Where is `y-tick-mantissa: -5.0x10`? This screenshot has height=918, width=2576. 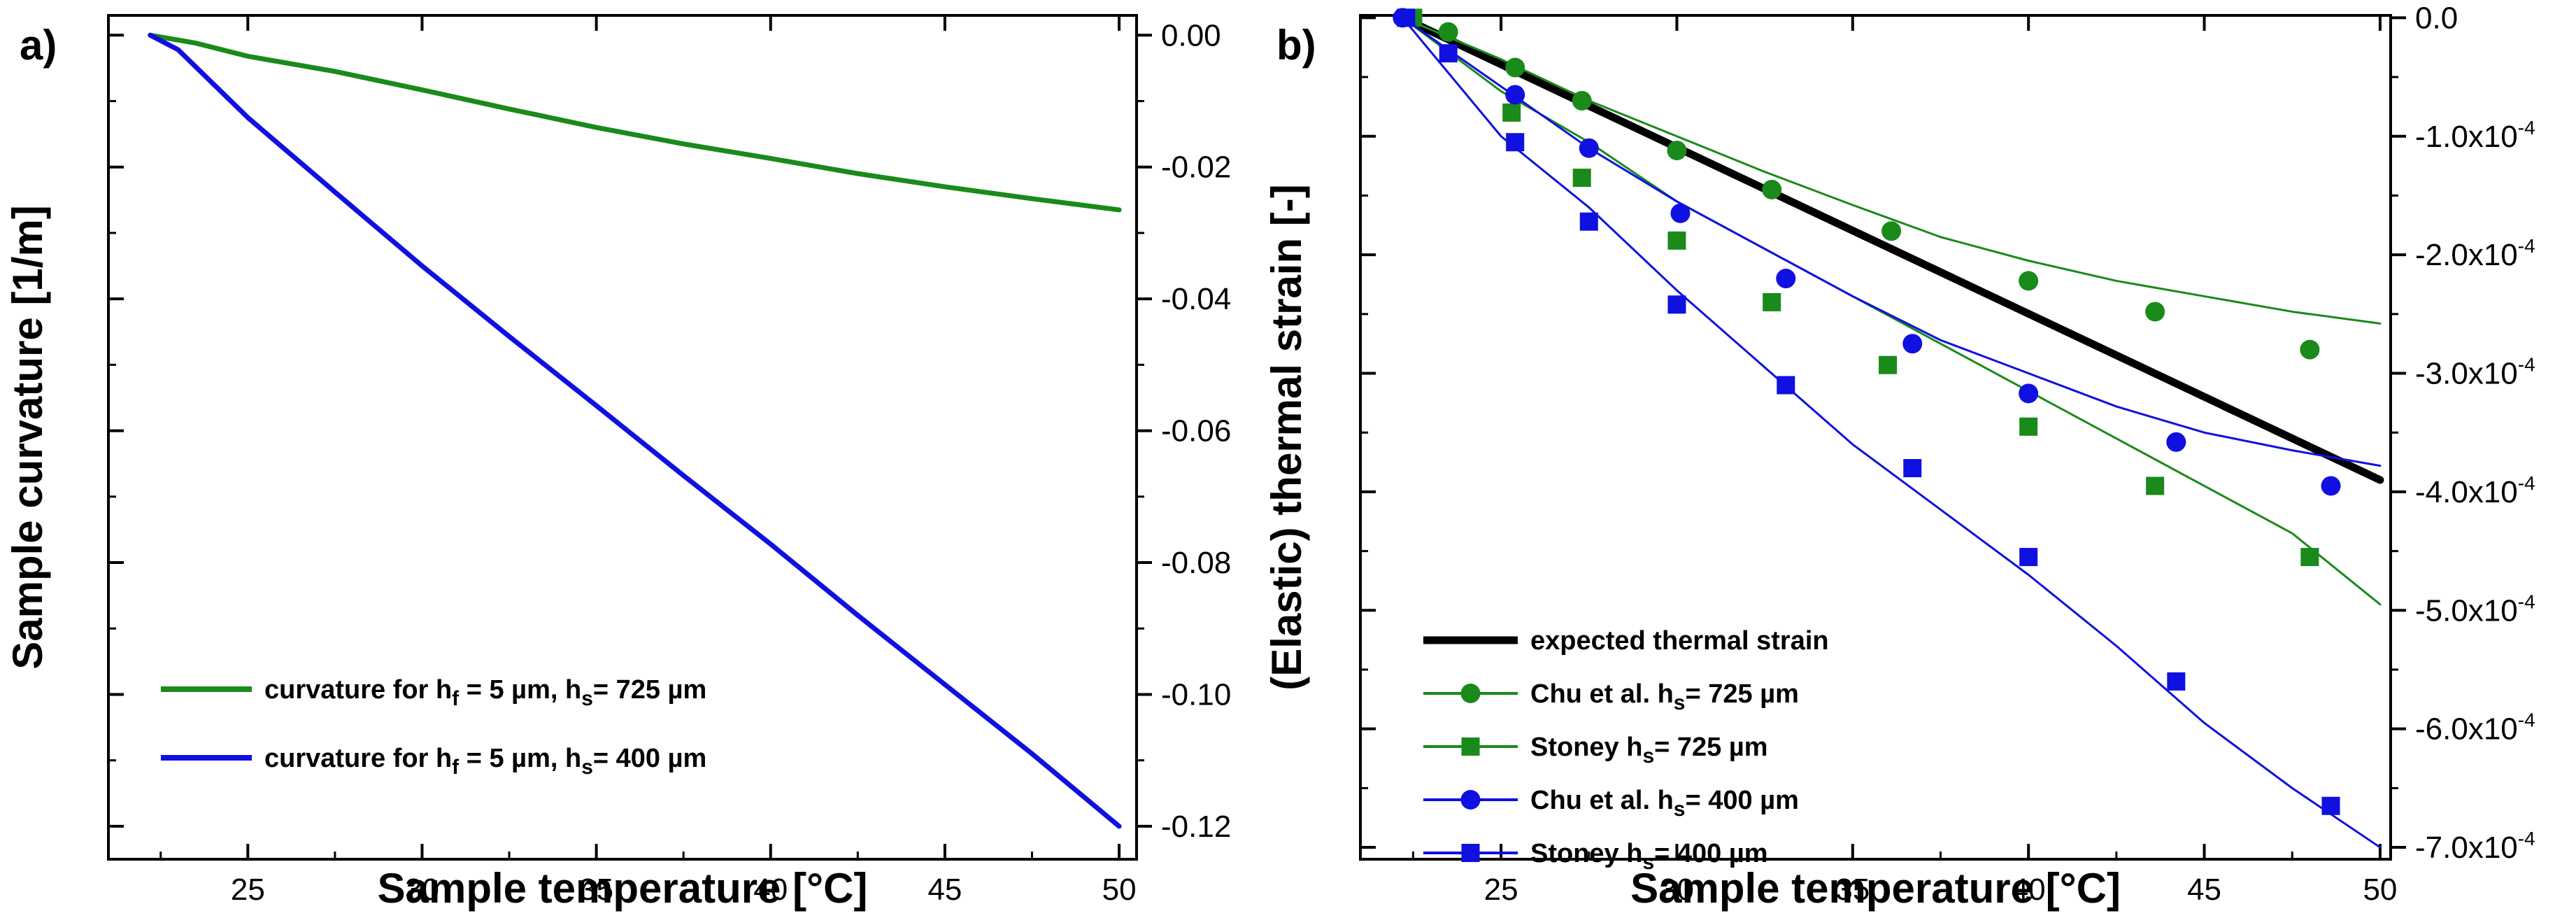
y-tick-mantissa: -5.0x10 is located at coordinates (2466, 610).